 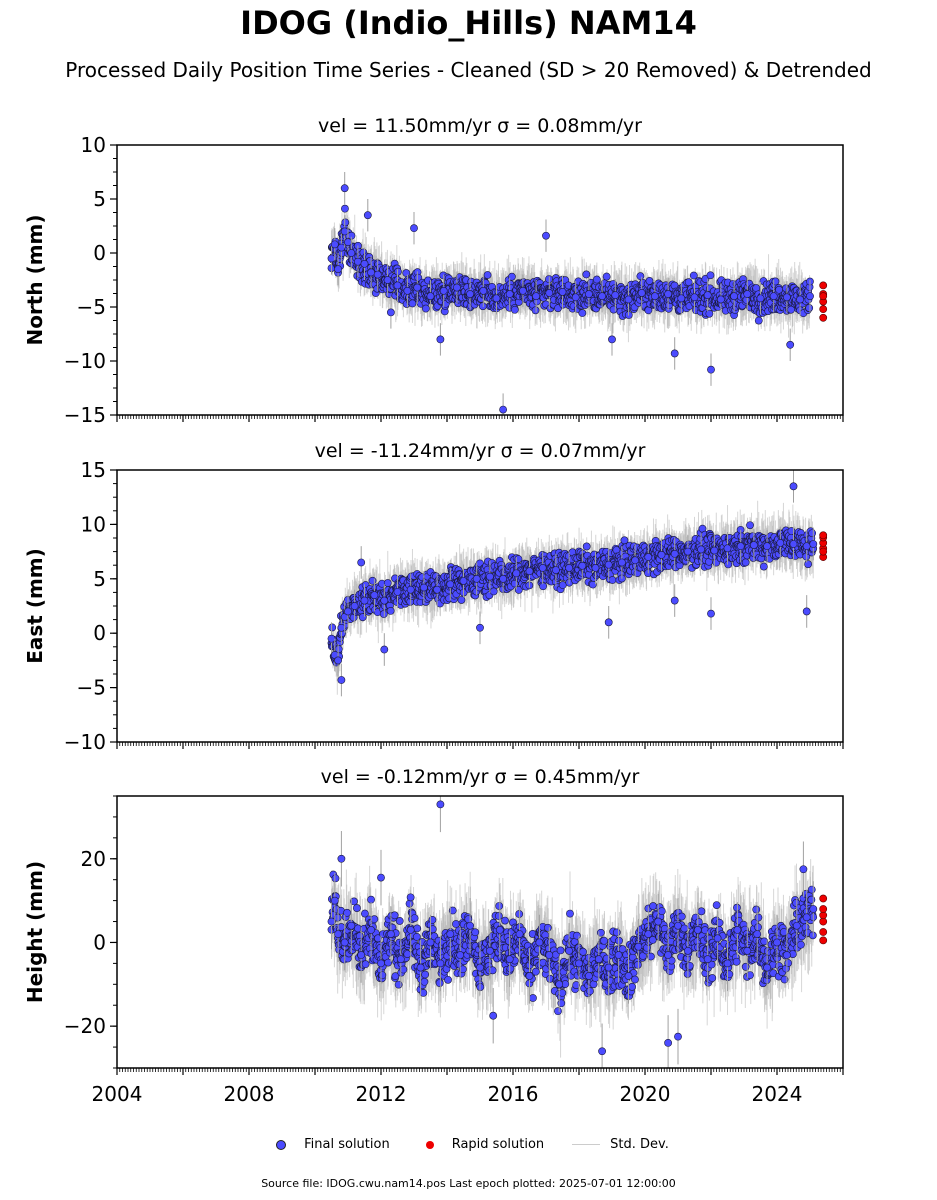 What do you see at coordinates (35, 606) in the screenshot?
I see `y-axis-label-east: East (mm)` at bounding box center [35, 606].